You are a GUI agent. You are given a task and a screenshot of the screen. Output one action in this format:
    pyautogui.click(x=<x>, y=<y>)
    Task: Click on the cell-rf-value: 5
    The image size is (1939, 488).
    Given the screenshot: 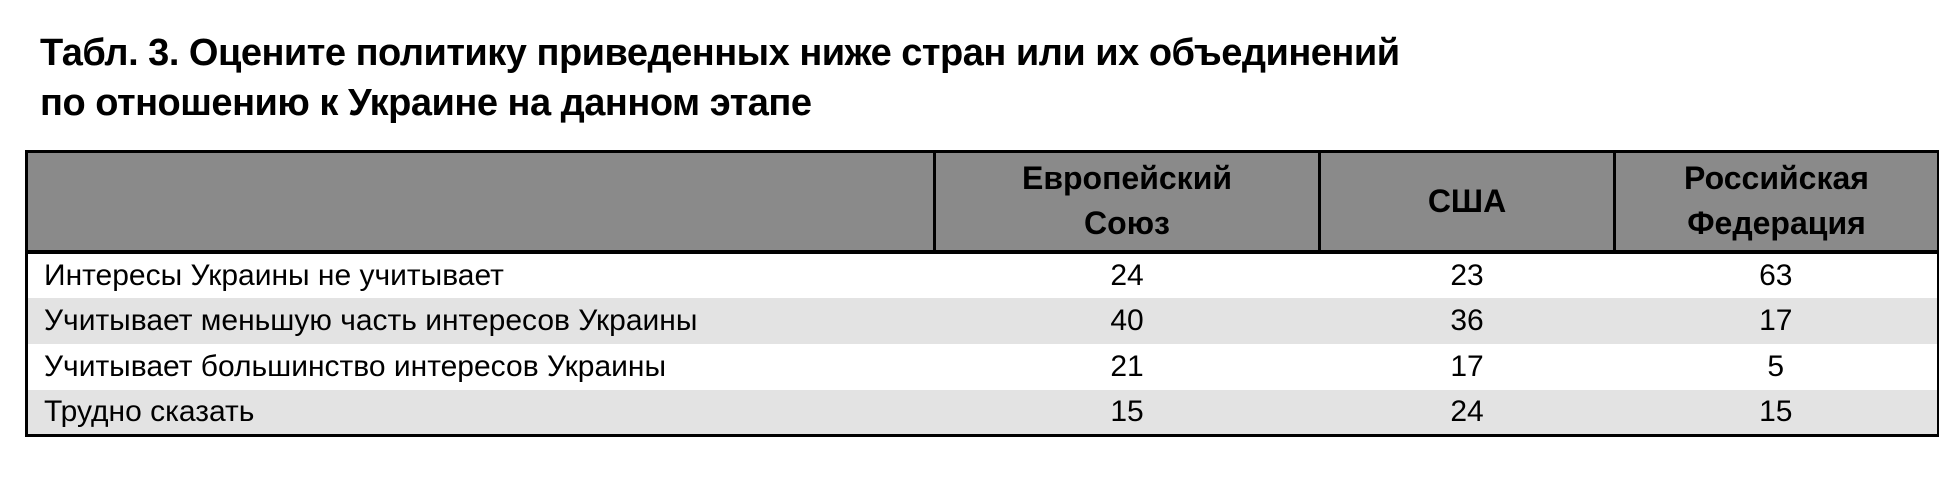 What is the action you would take?
    pyautogui.click(x=1776, y=366)
    